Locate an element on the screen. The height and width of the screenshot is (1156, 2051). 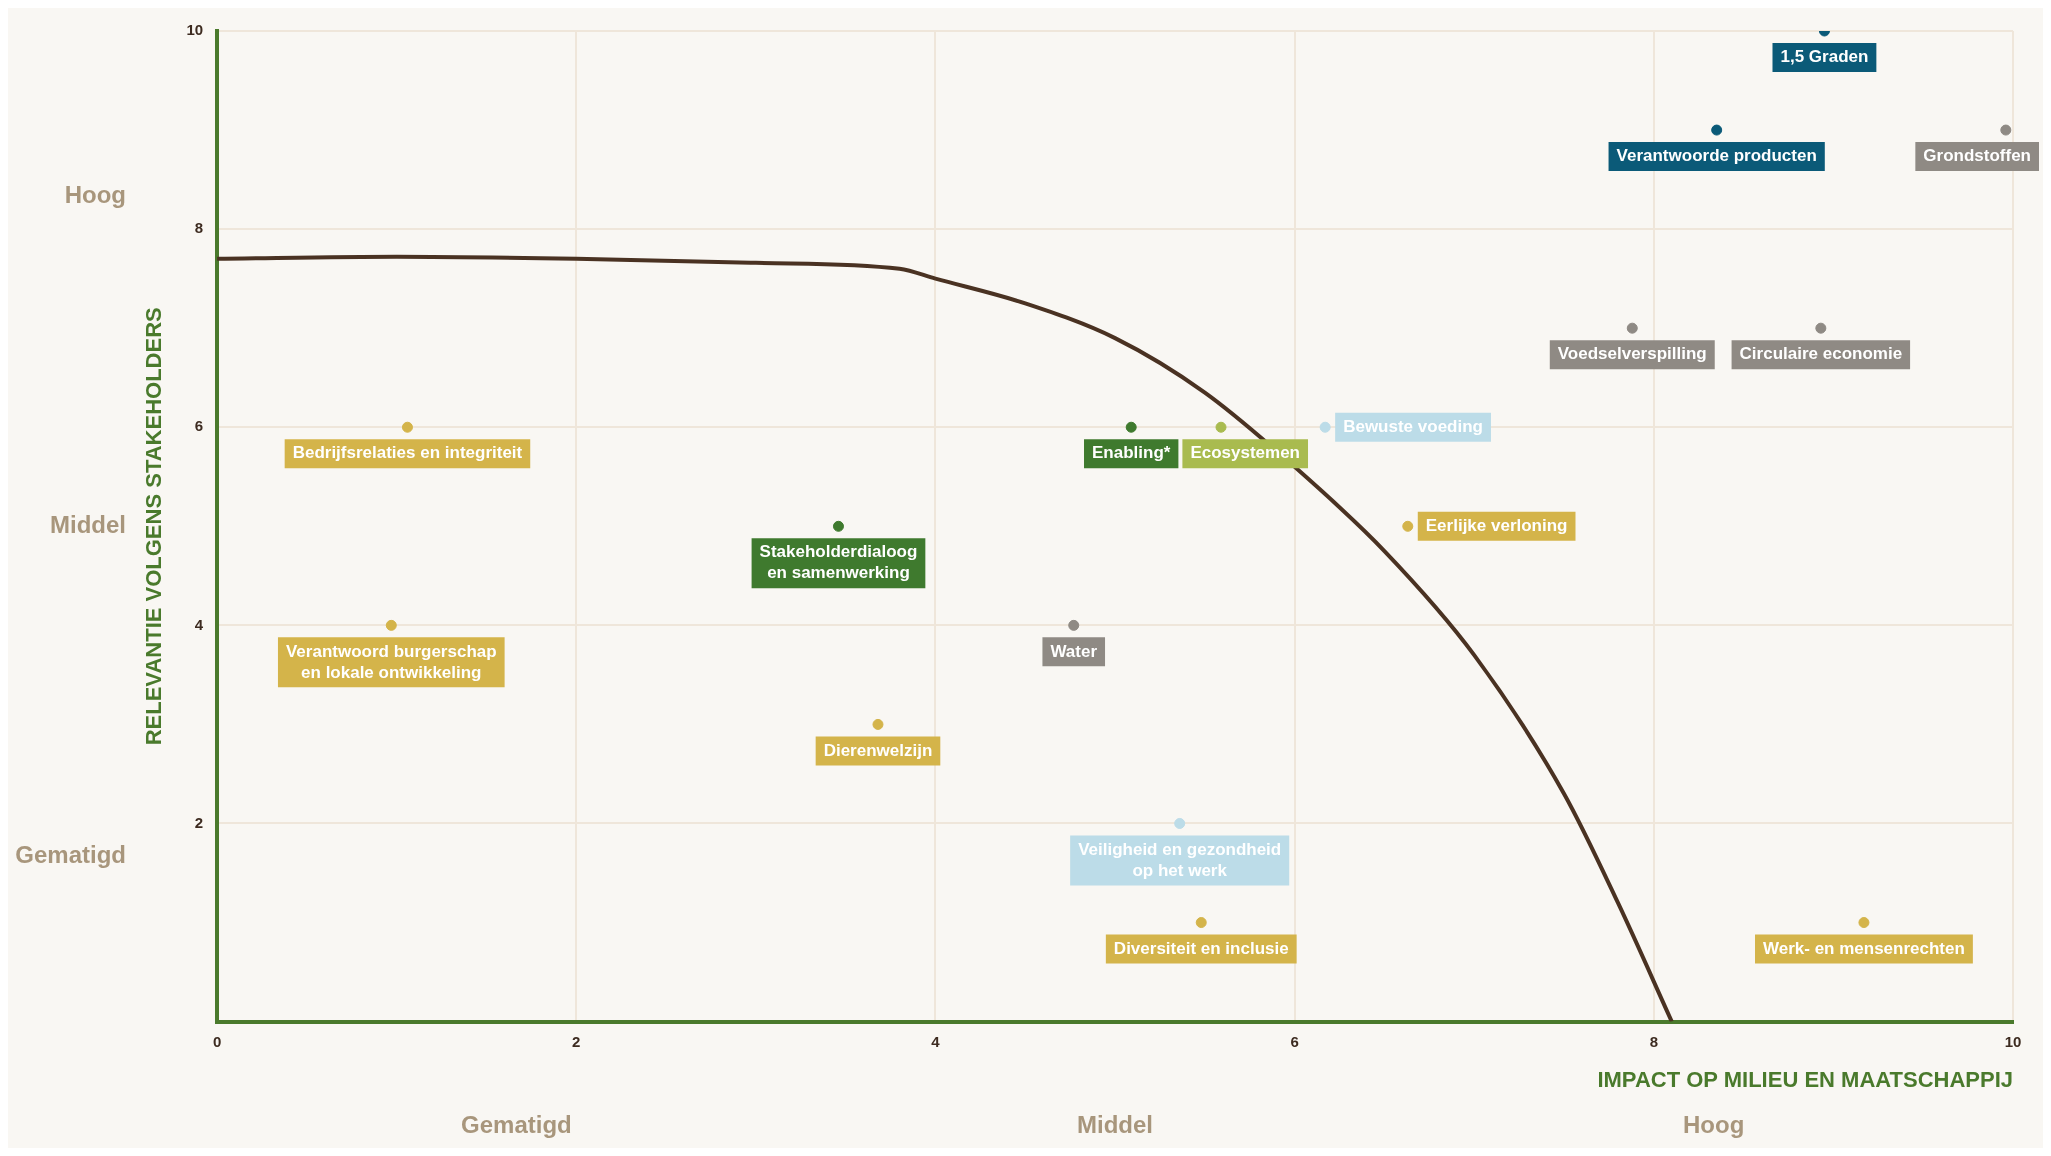
y-tick-label: 2 is located at coordinates (199, 822).